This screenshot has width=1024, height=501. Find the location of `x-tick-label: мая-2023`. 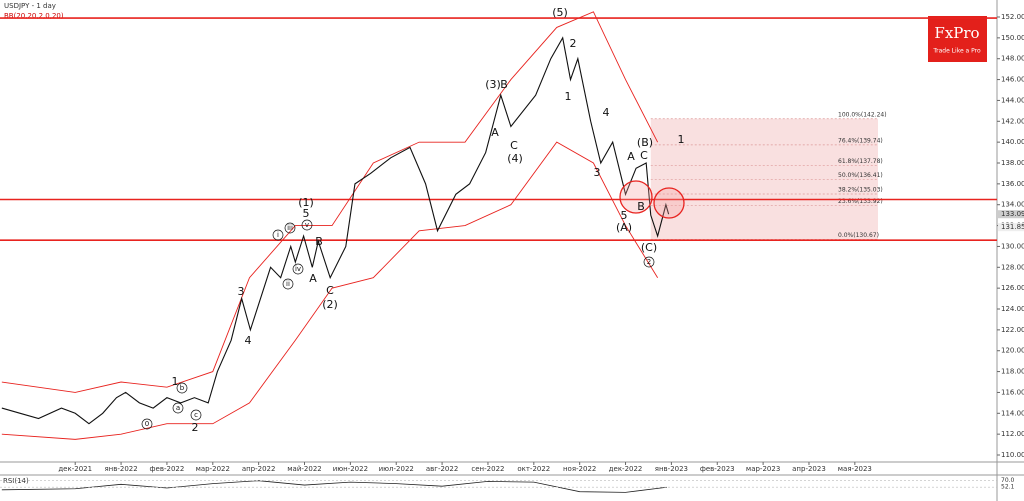

x-tick-label: мая-2023 is located at coordinates (855, 469).